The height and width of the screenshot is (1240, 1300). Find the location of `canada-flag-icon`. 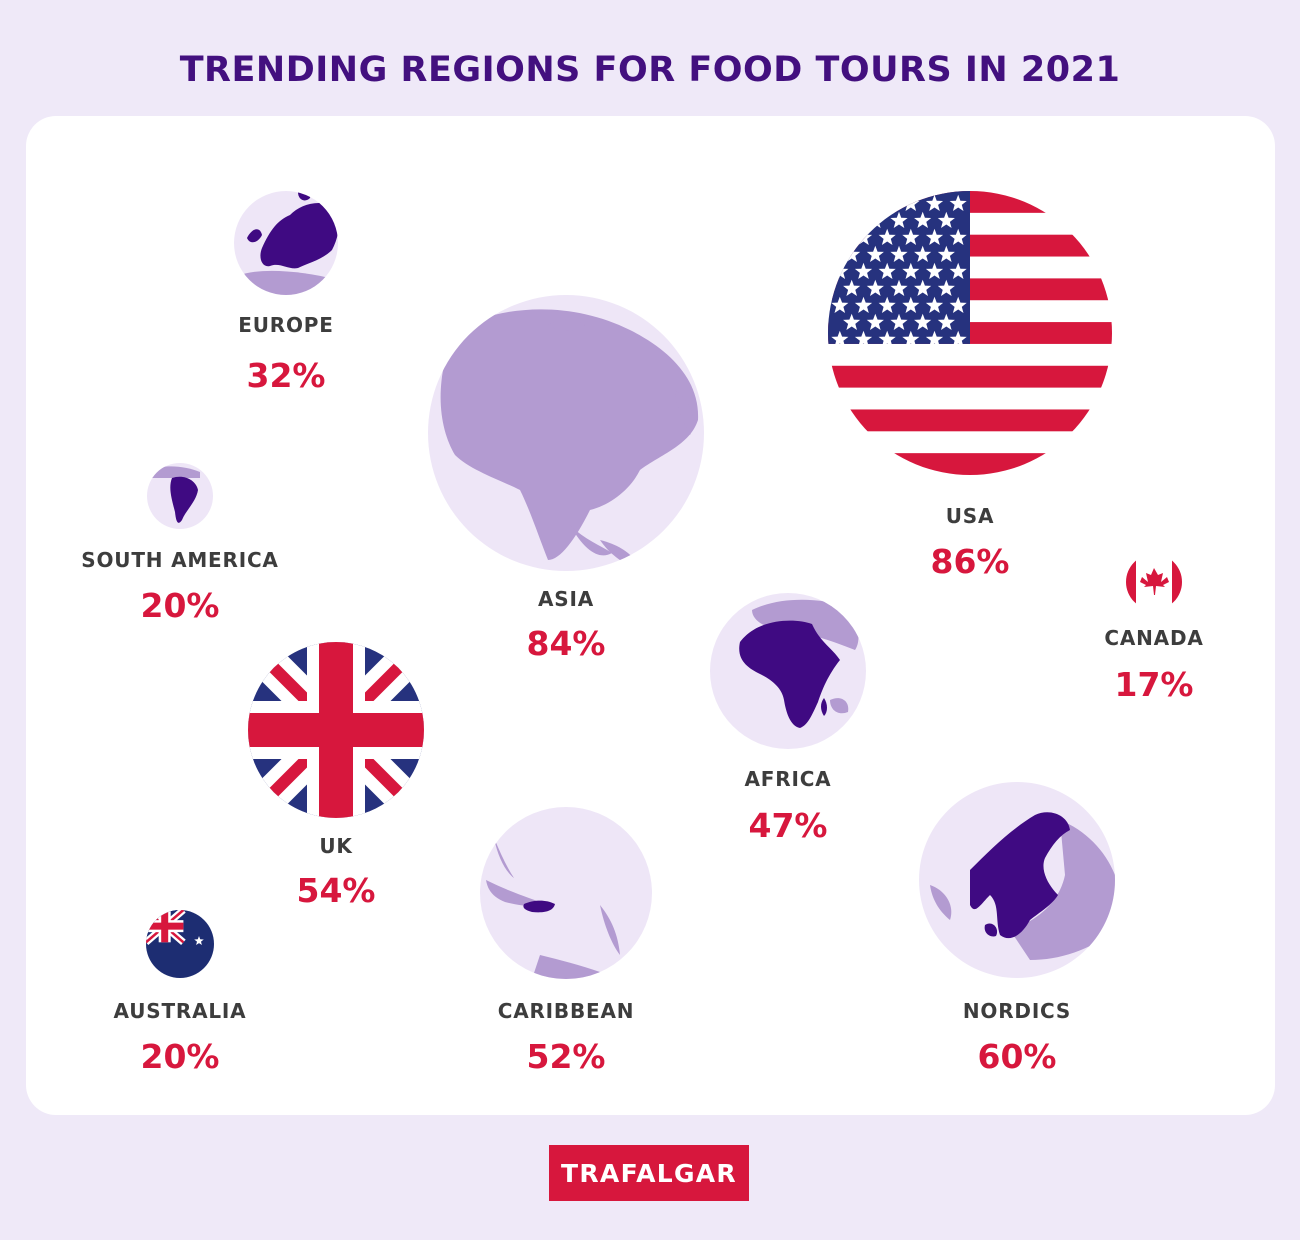

canada-flag-icon is located at coordinates (1154, 582).